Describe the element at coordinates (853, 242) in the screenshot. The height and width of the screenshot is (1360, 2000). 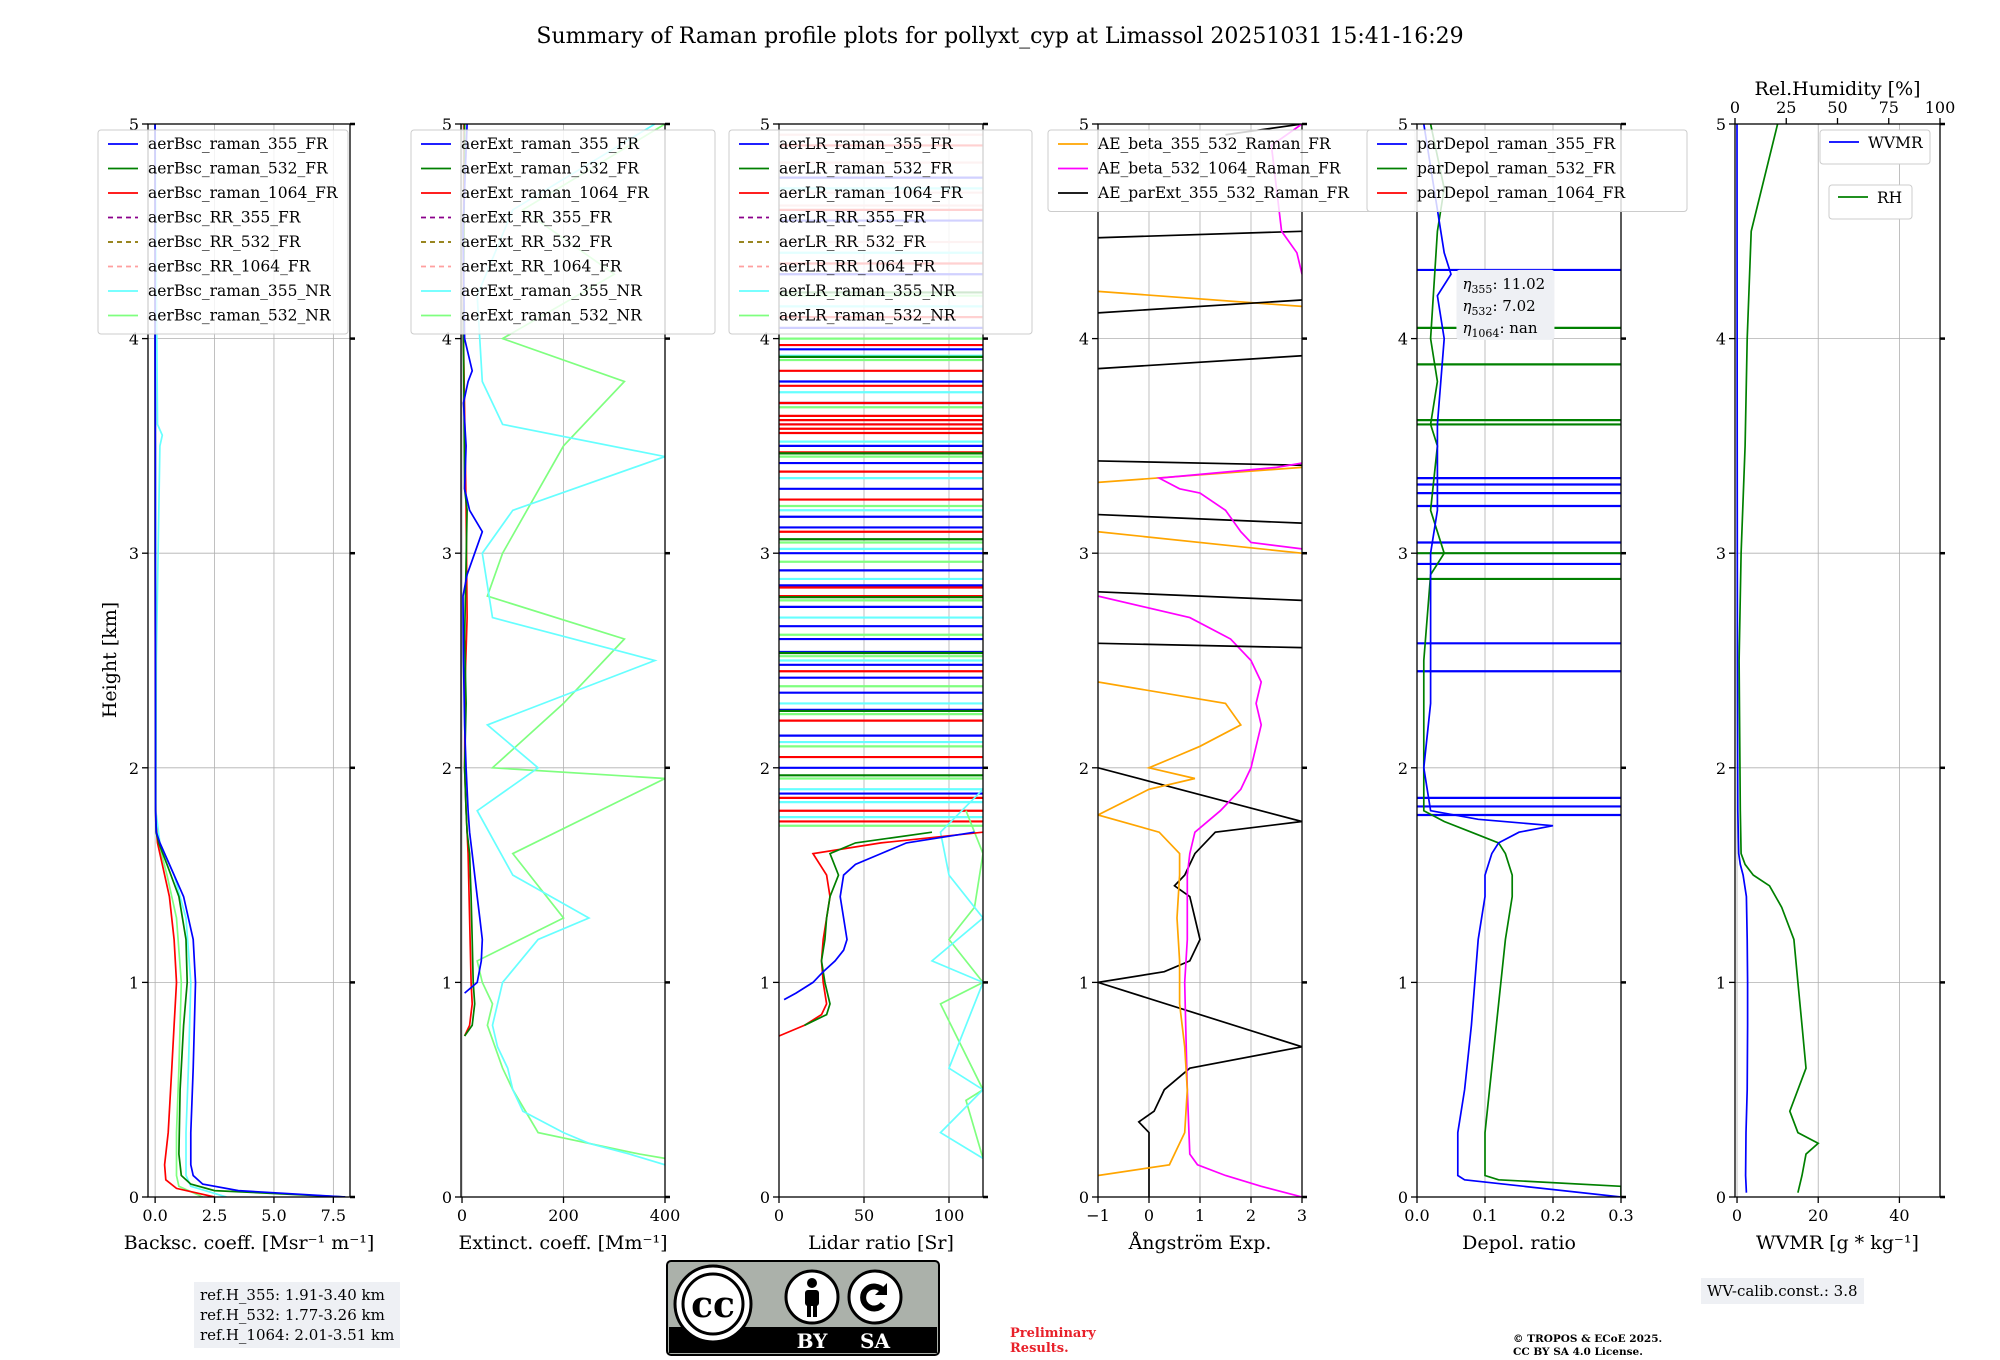
I see `legend-label: aerLR_RR_532_FR` at that location.